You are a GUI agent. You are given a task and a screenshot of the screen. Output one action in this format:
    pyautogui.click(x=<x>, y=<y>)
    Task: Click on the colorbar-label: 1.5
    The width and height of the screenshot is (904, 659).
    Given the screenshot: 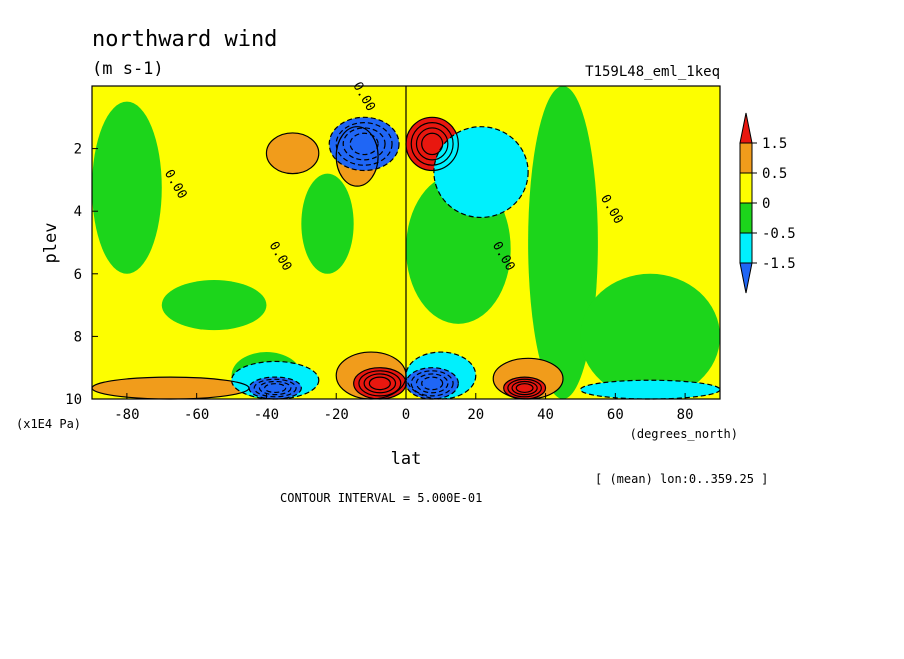 What is the action you would take?
    pyautogui.click(x=774, y=144)
    